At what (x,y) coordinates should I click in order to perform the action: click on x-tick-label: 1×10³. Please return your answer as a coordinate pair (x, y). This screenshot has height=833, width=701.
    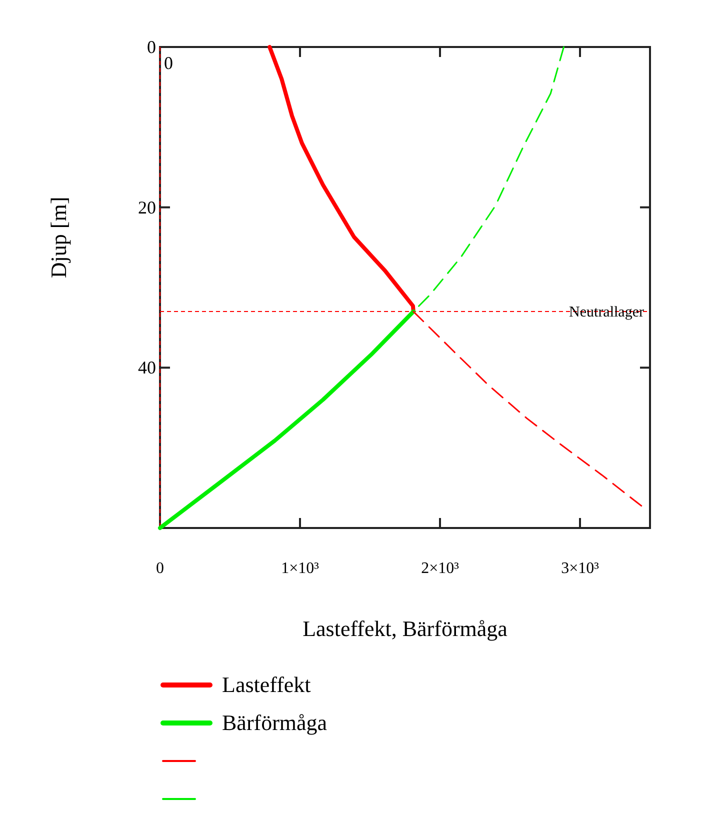
    Looking at the image, I should click on (300, 568).